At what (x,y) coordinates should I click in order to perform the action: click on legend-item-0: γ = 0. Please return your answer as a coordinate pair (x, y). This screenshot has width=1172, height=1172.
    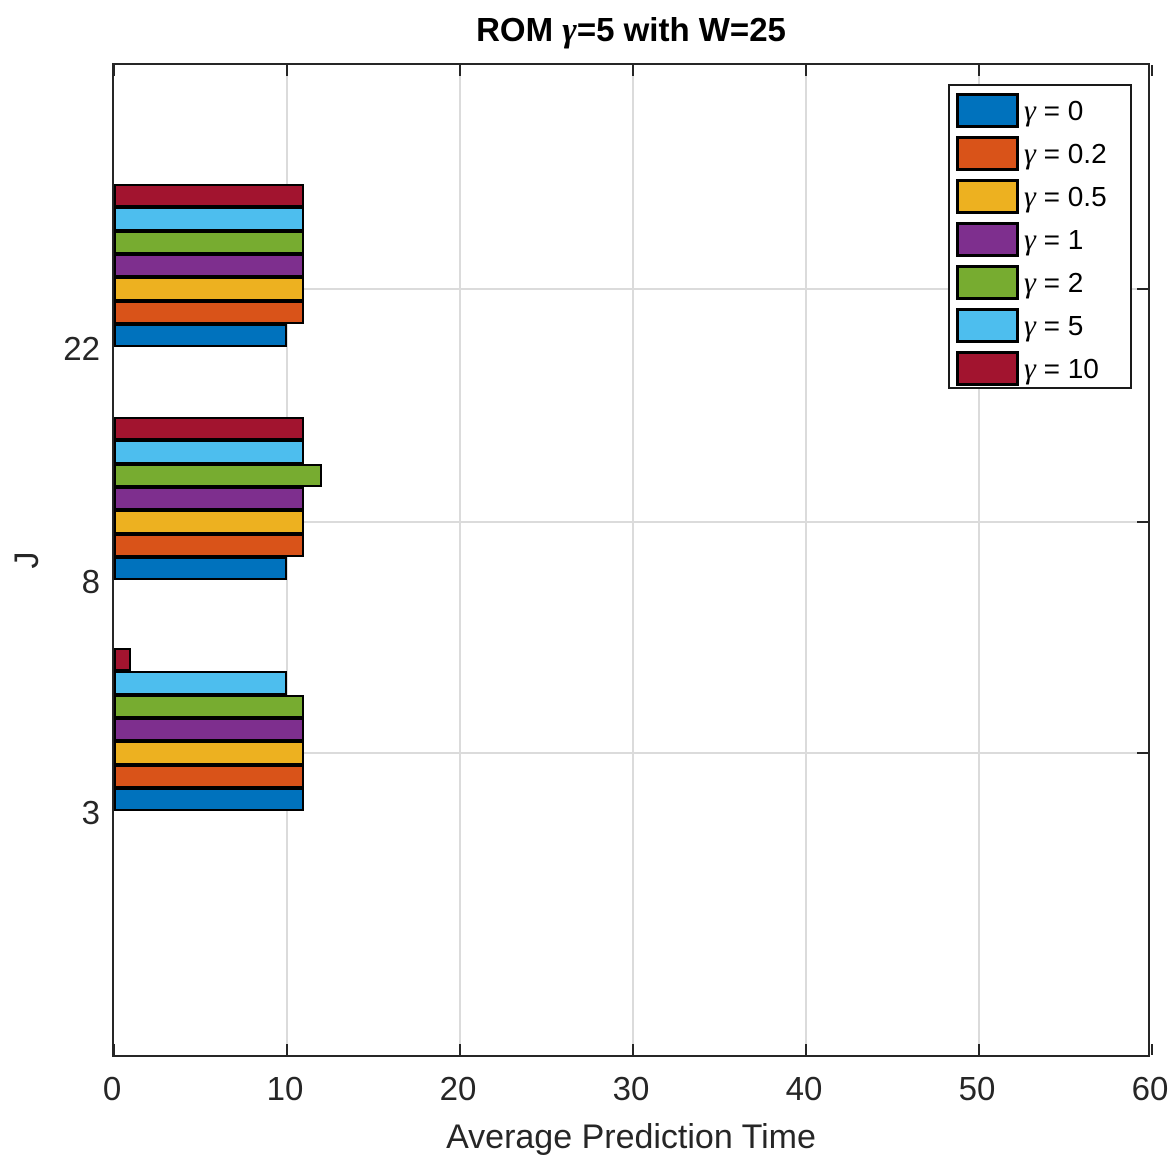
    Looking at the image, I should click on (1040, 110).